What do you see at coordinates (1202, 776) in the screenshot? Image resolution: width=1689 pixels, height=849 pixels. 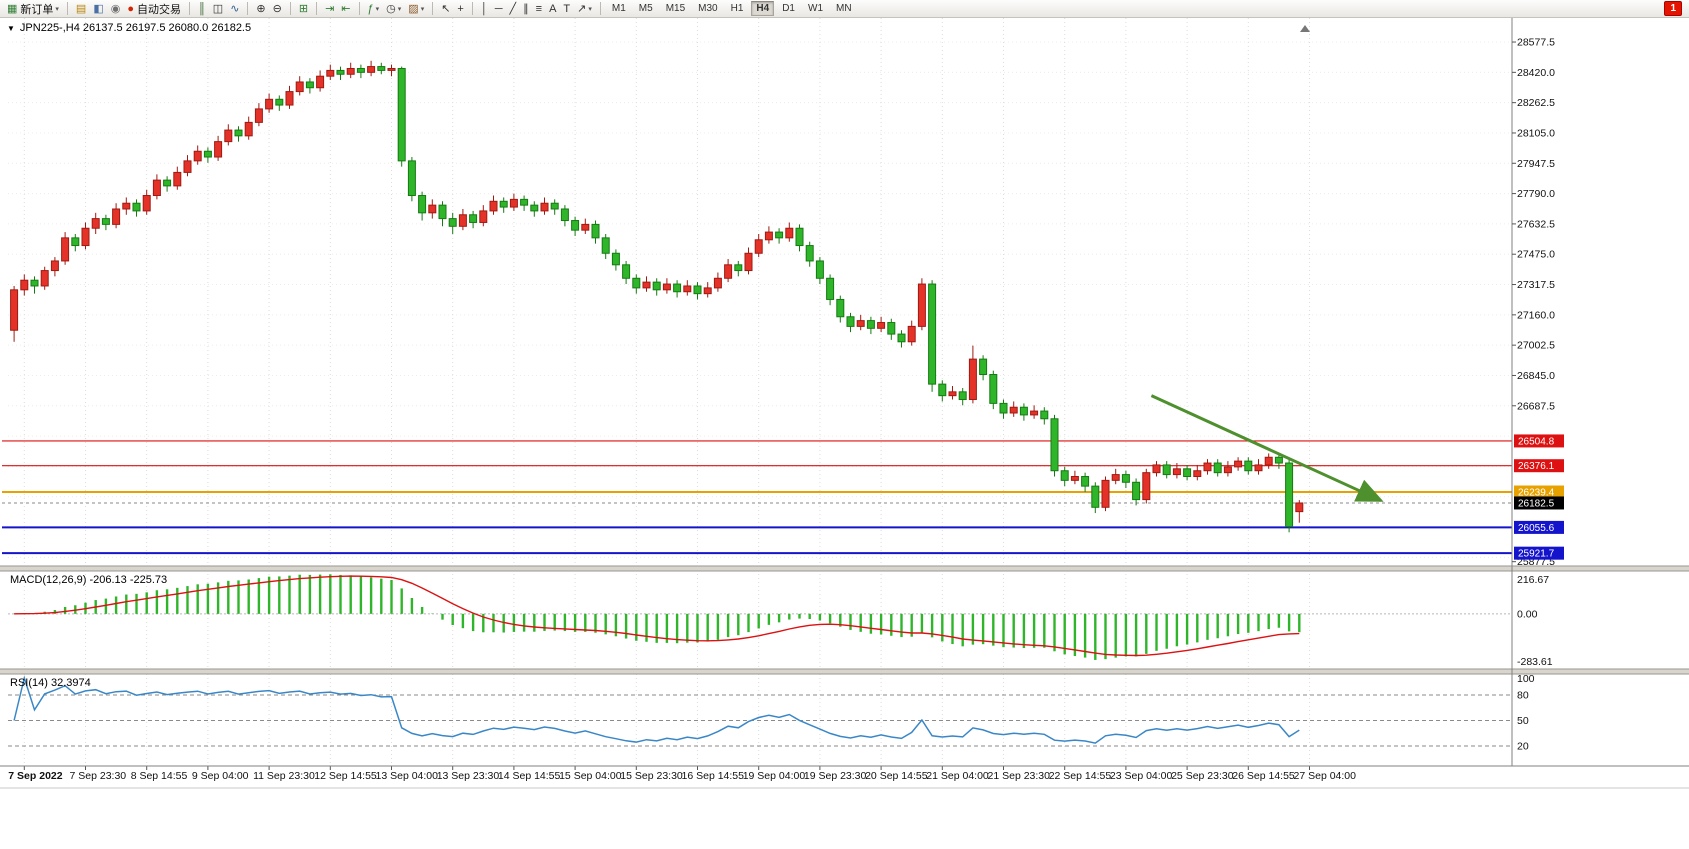 I see `time-axis-label: 25 Sep 23:30` at bounding box center [1202, 776].